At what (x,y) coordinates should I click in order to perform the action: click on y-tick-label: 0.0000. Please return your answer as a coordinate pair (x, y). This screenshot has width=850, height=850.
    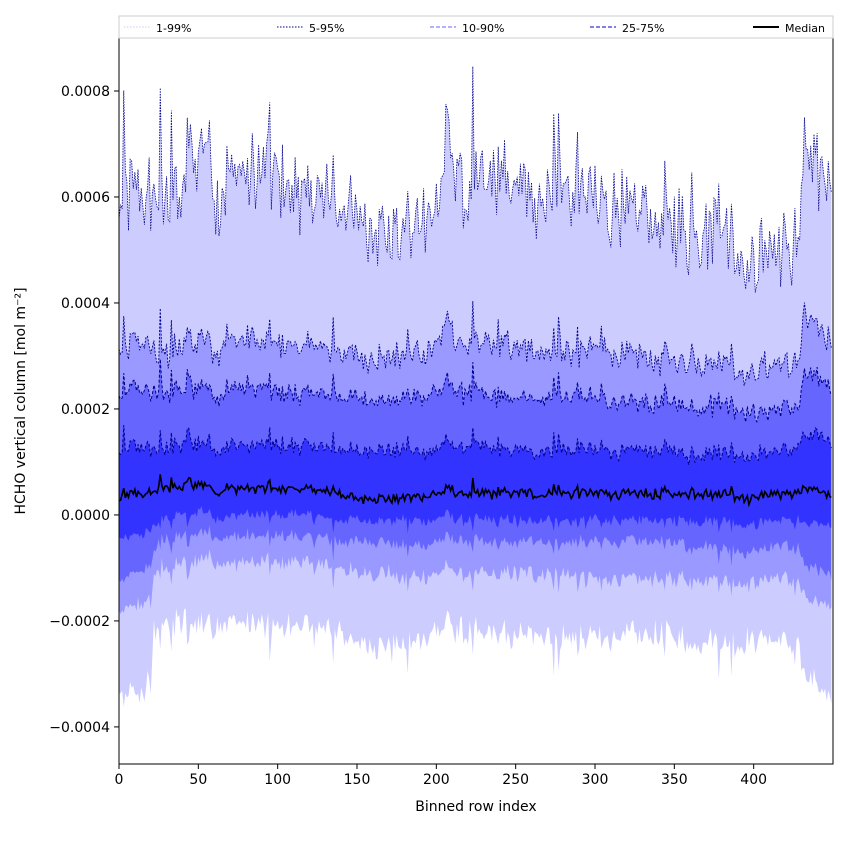
    Looking at the image, I should click on (85, 516).